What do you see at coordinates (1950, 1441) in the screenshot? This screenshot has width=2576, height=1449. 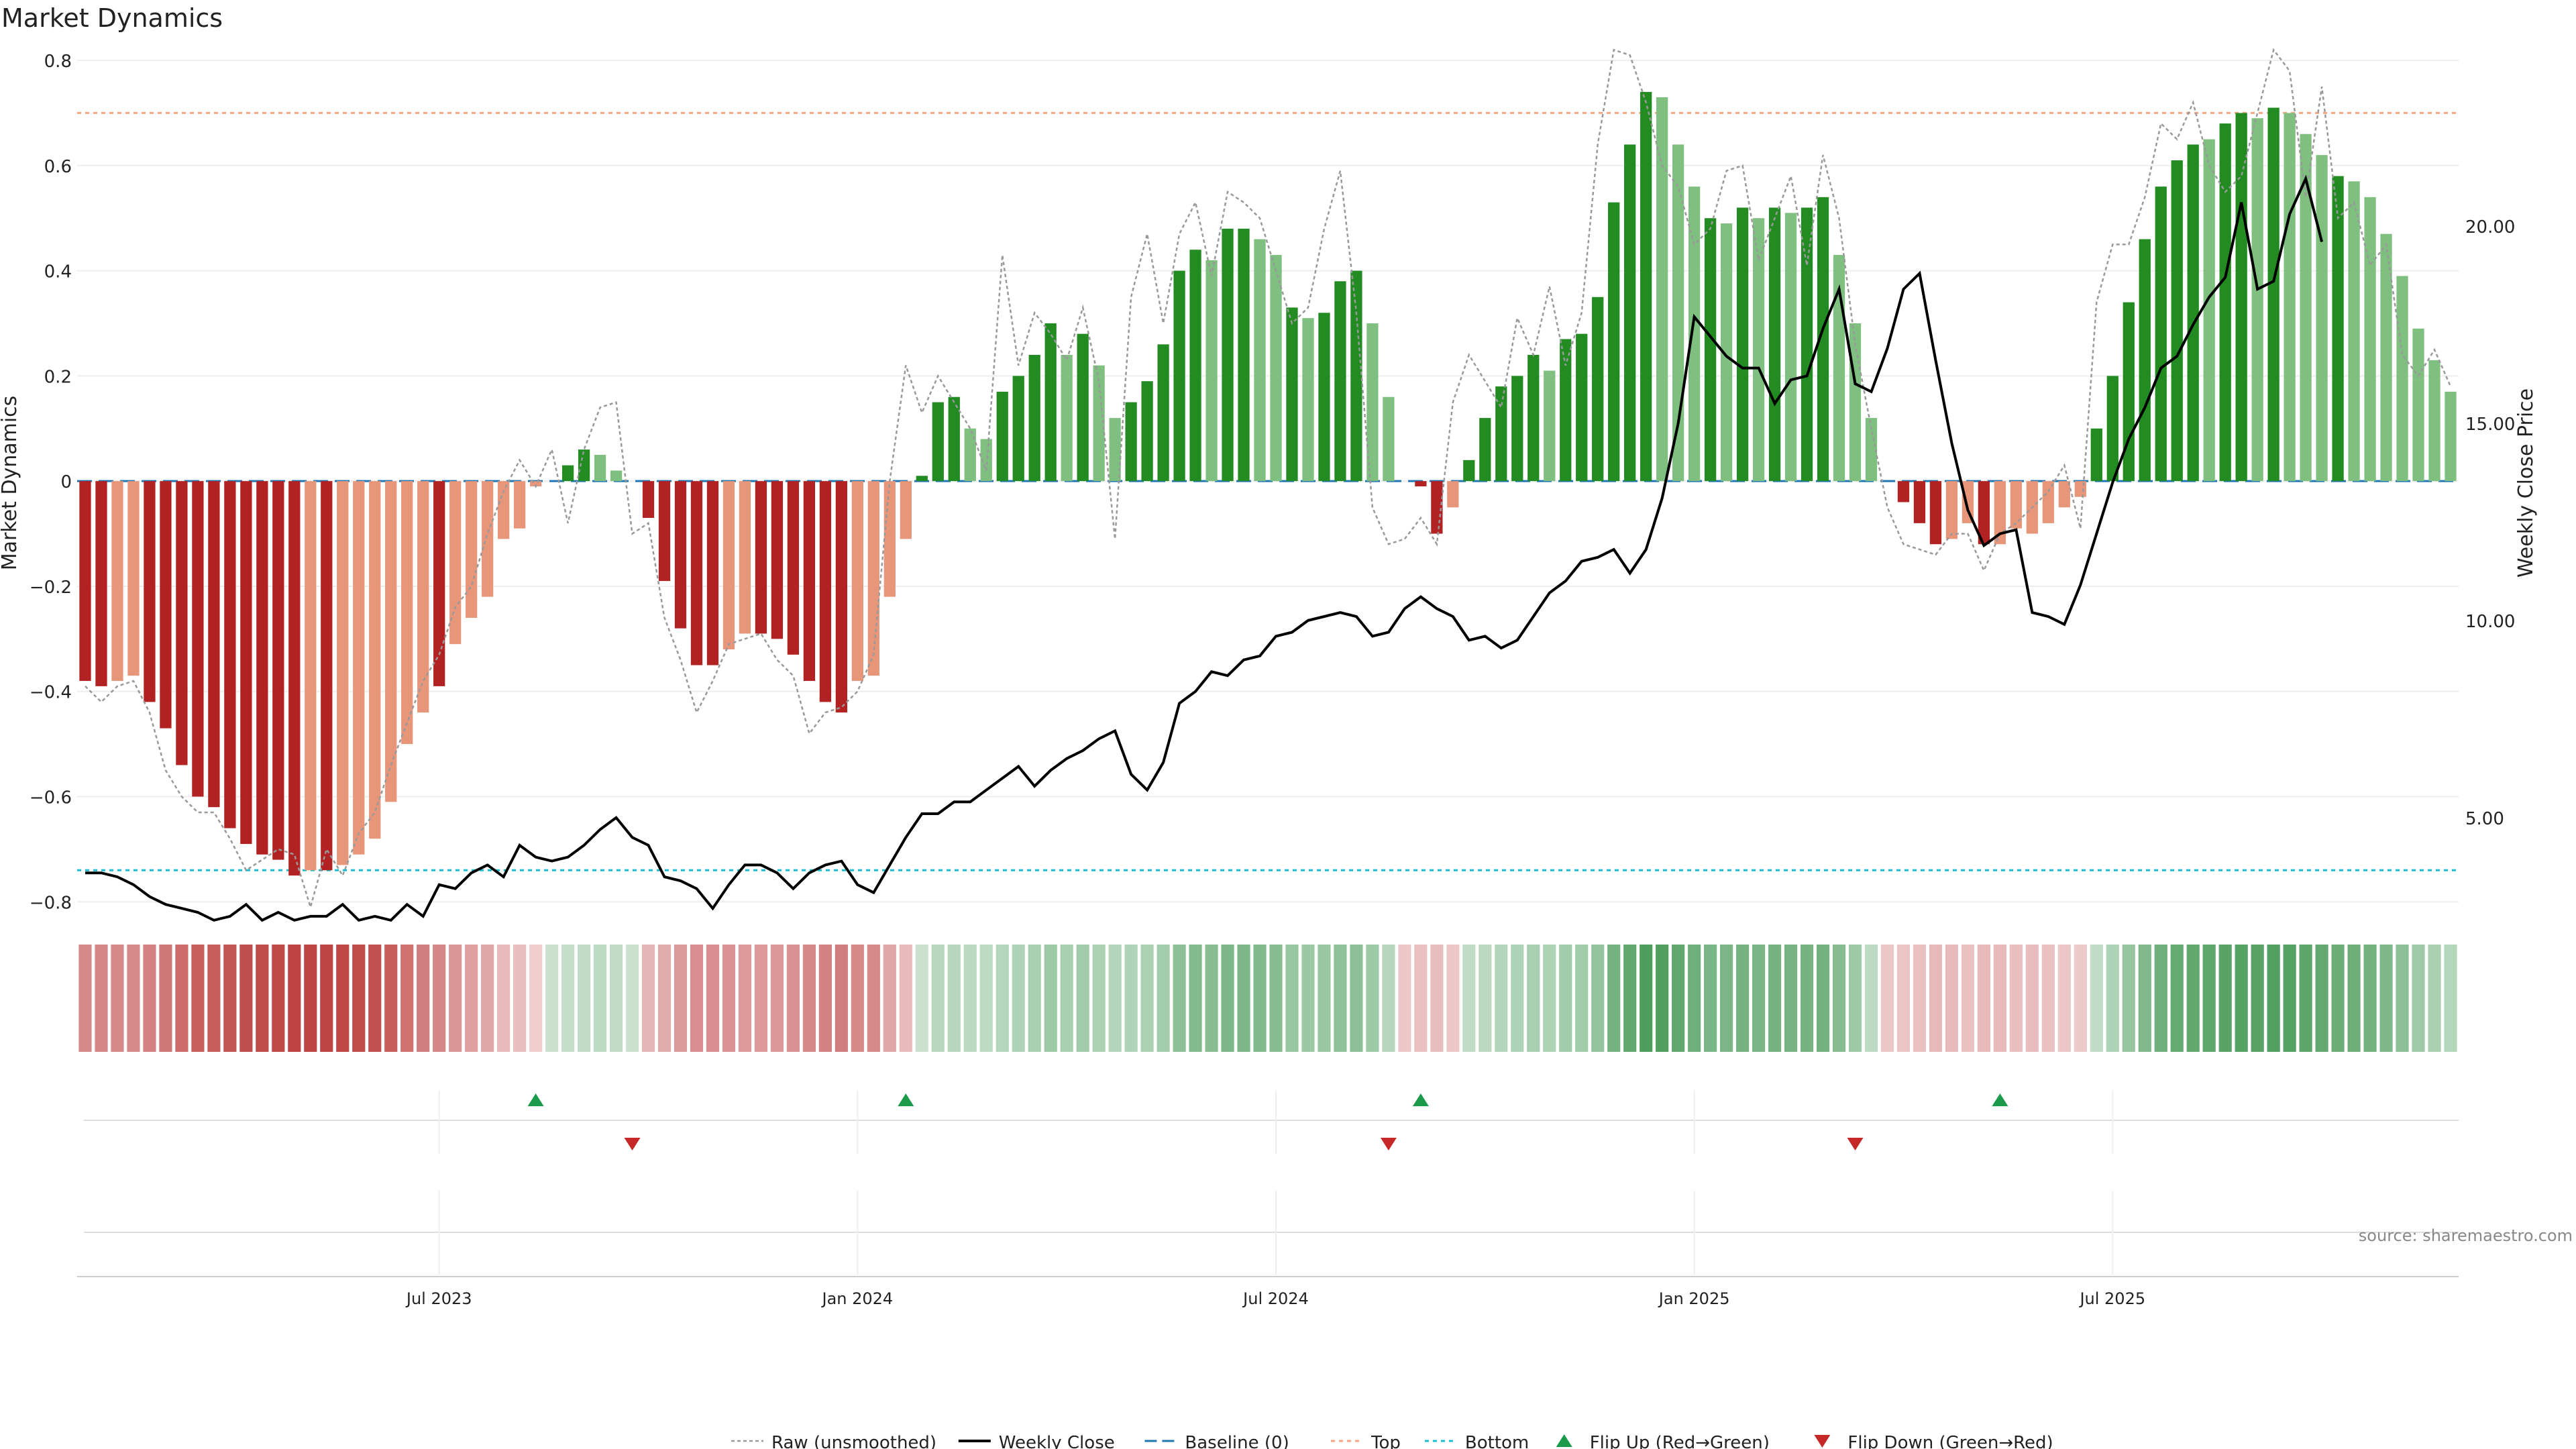 I see `legend-label: Flip Down (Green→Red)` at bounding box center [1950, 1441].